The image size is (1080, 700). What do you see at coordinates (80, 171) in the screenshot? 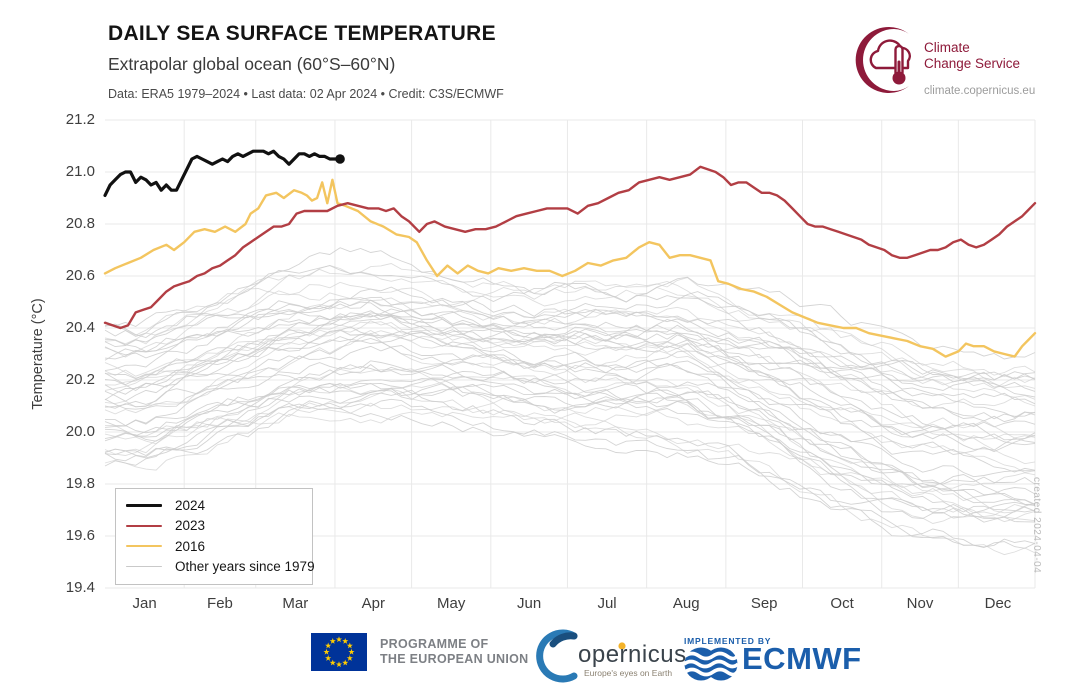
I see `y-tick-label: 21.0` at bounding box center [80, 171].